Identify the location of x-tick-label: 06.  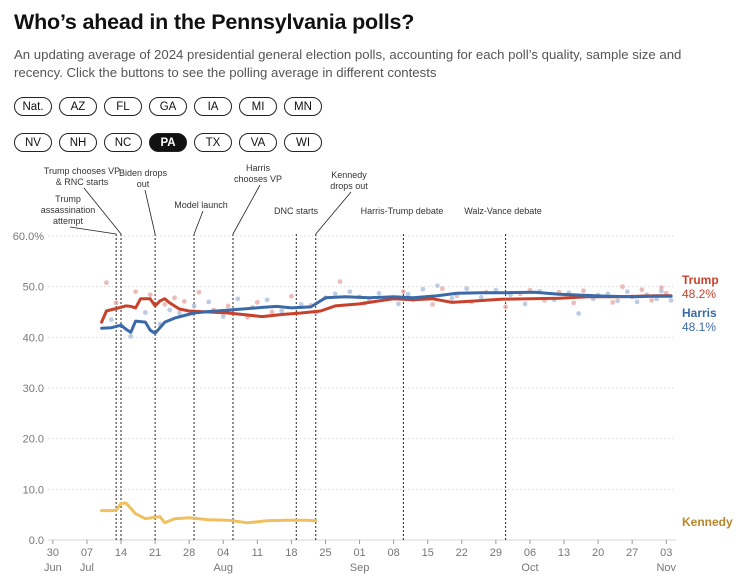
(530, 553).